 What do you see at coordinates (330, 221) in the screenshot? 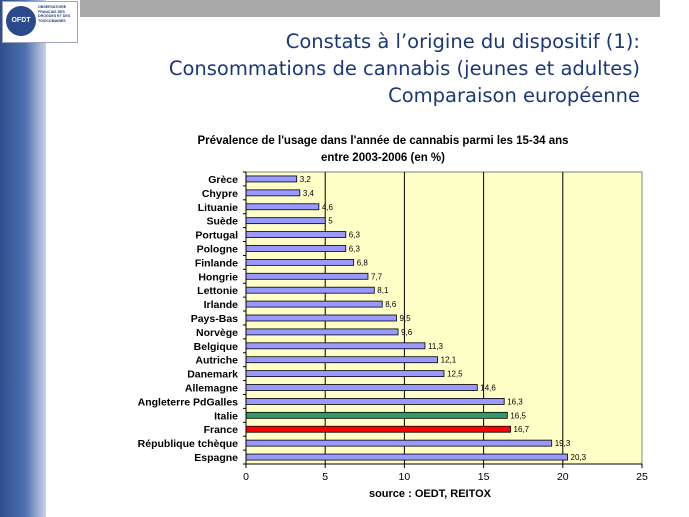
I see `value-label: 5` at bounding box center [330, 221].